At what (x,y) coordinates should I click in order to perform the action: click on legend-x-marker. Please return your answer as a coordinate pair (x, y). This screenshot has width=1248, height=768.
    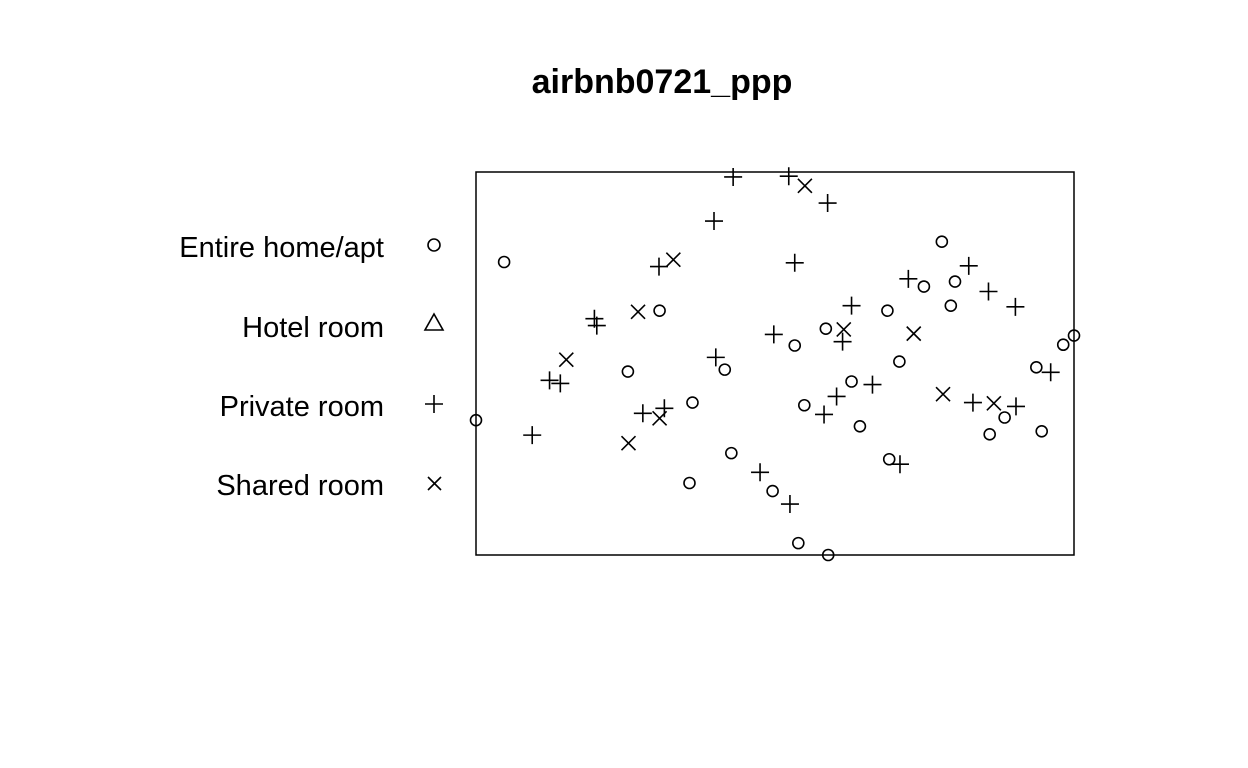
    Looking at the image, I should click on (434, 483).